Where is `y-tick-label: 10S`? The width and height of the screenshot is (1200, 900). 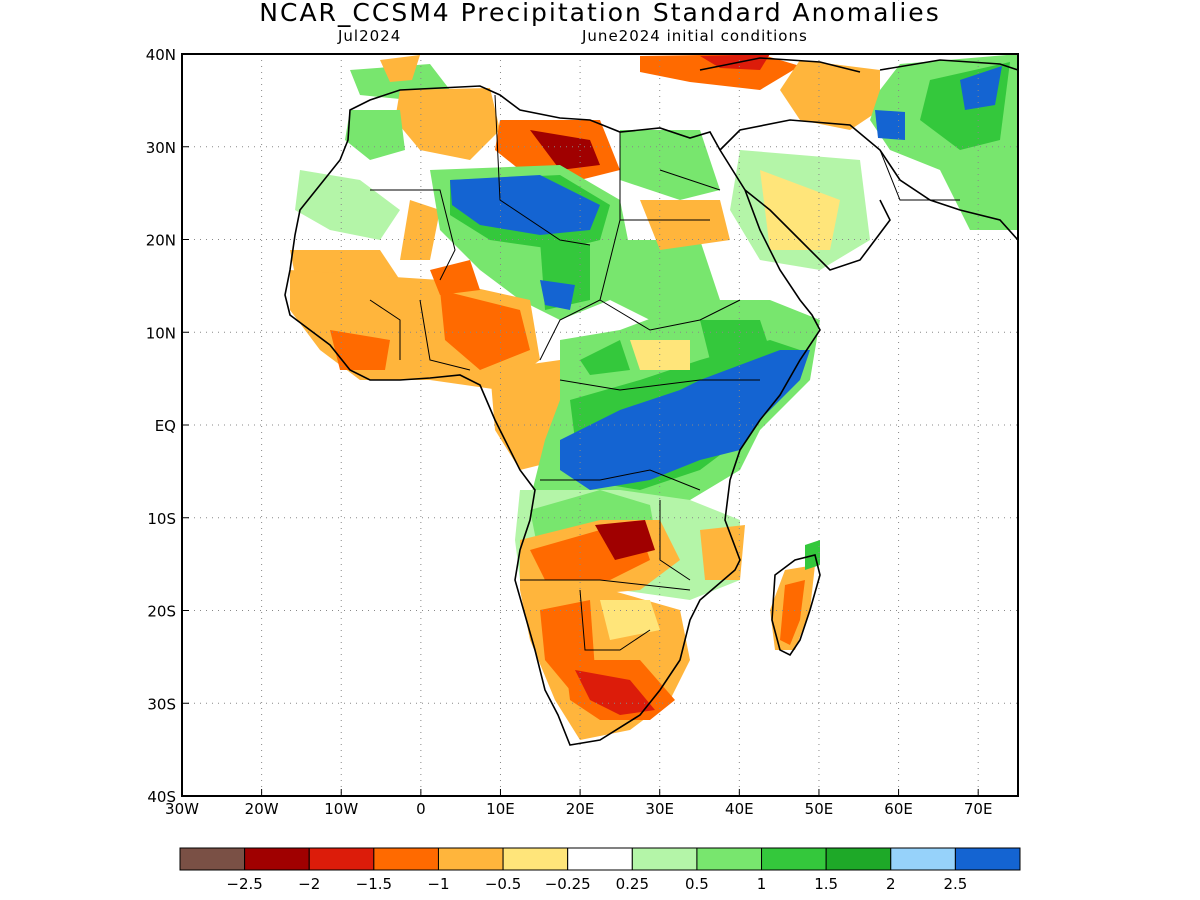
y-tick-label: 10S is located at coordinates (161, 519).